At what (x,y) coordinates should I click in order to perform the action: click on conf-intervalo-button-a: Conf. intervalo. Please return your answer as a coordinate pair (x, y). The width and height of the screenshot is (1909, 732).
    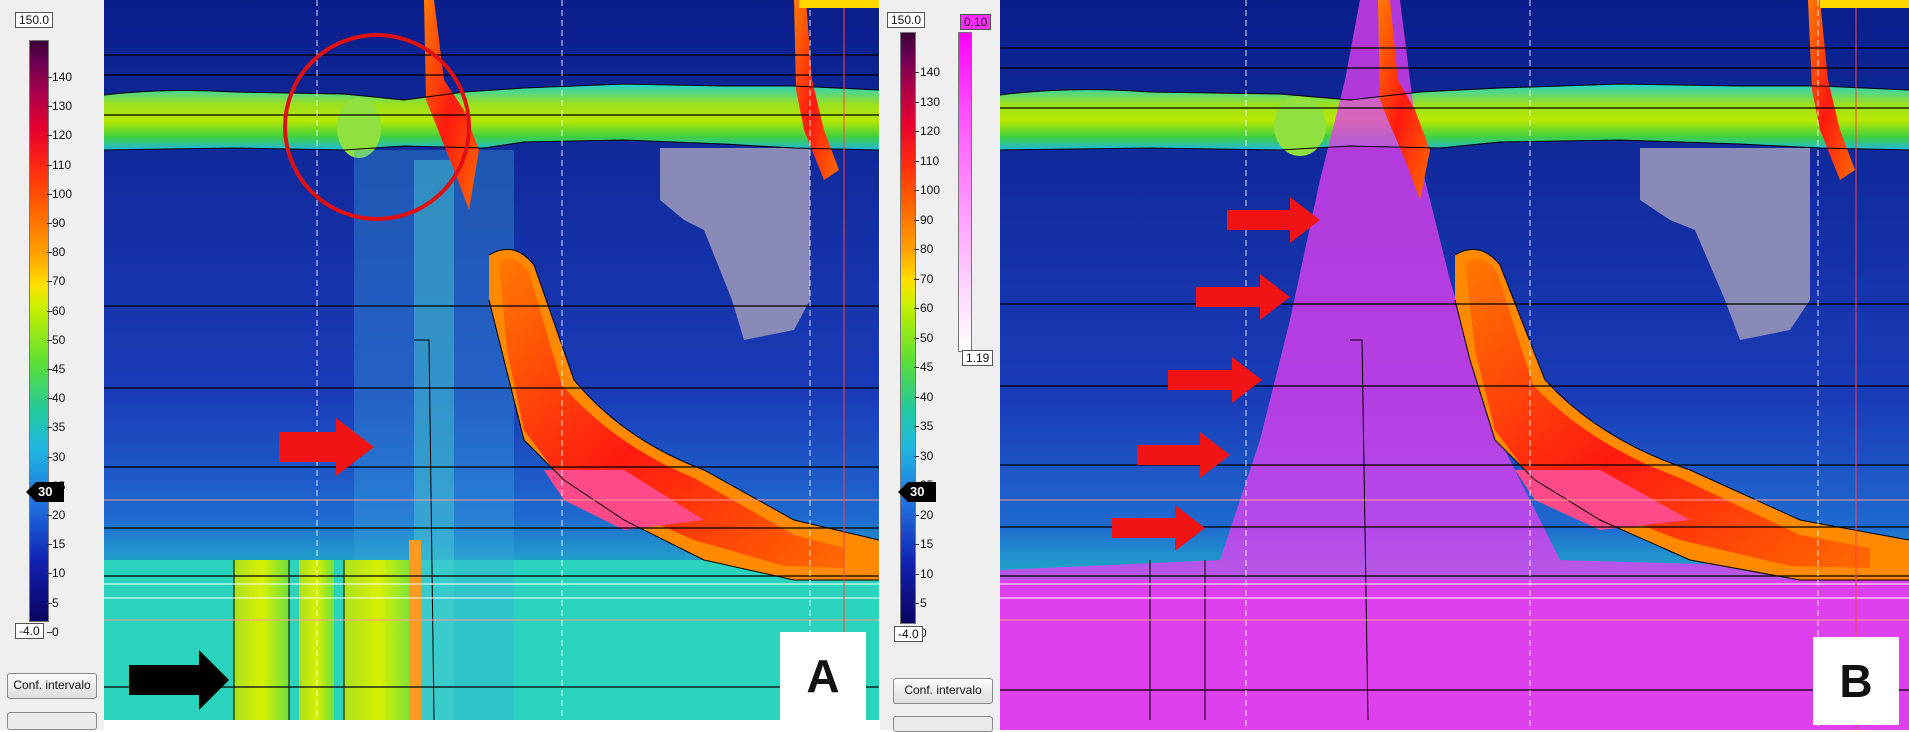
    Looking at the image, I should click on (52, 686).